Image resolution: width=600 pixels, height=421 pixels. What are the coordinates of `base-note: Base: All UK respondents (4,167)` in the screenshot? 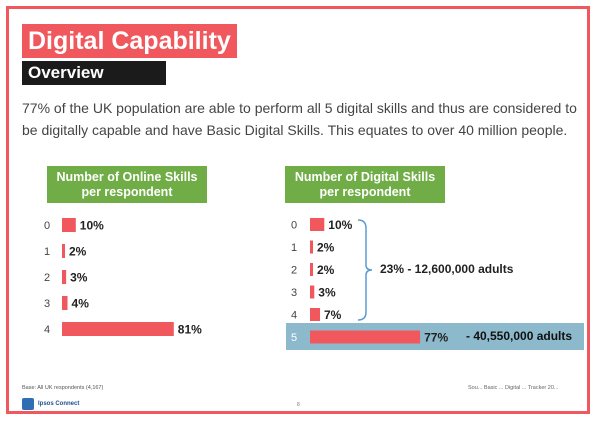 It's located at (63, 388).